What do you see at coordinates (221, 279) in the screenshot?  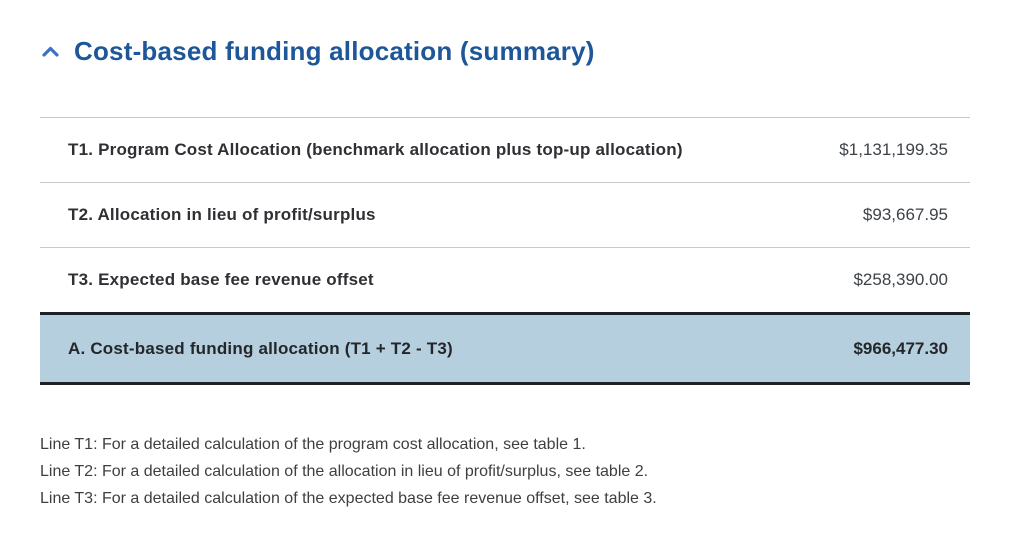 I see `row-label: T3. Expected base fee revenue offset` at bounding box center [221, 279].